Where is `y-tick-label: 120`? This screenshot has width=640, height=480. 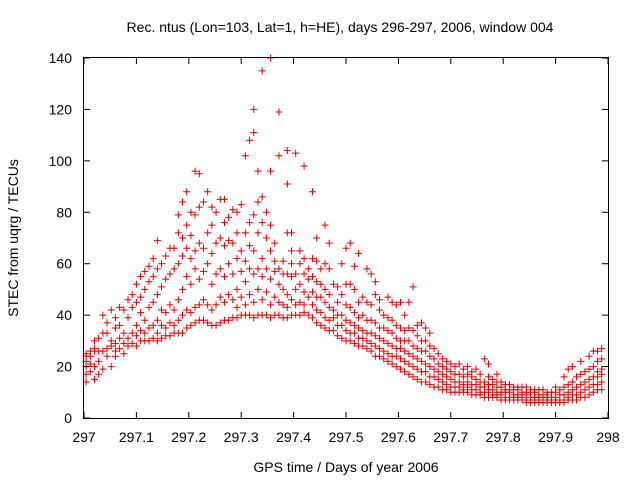
y-tick-label: 120 is located at coordinates (61, 109).